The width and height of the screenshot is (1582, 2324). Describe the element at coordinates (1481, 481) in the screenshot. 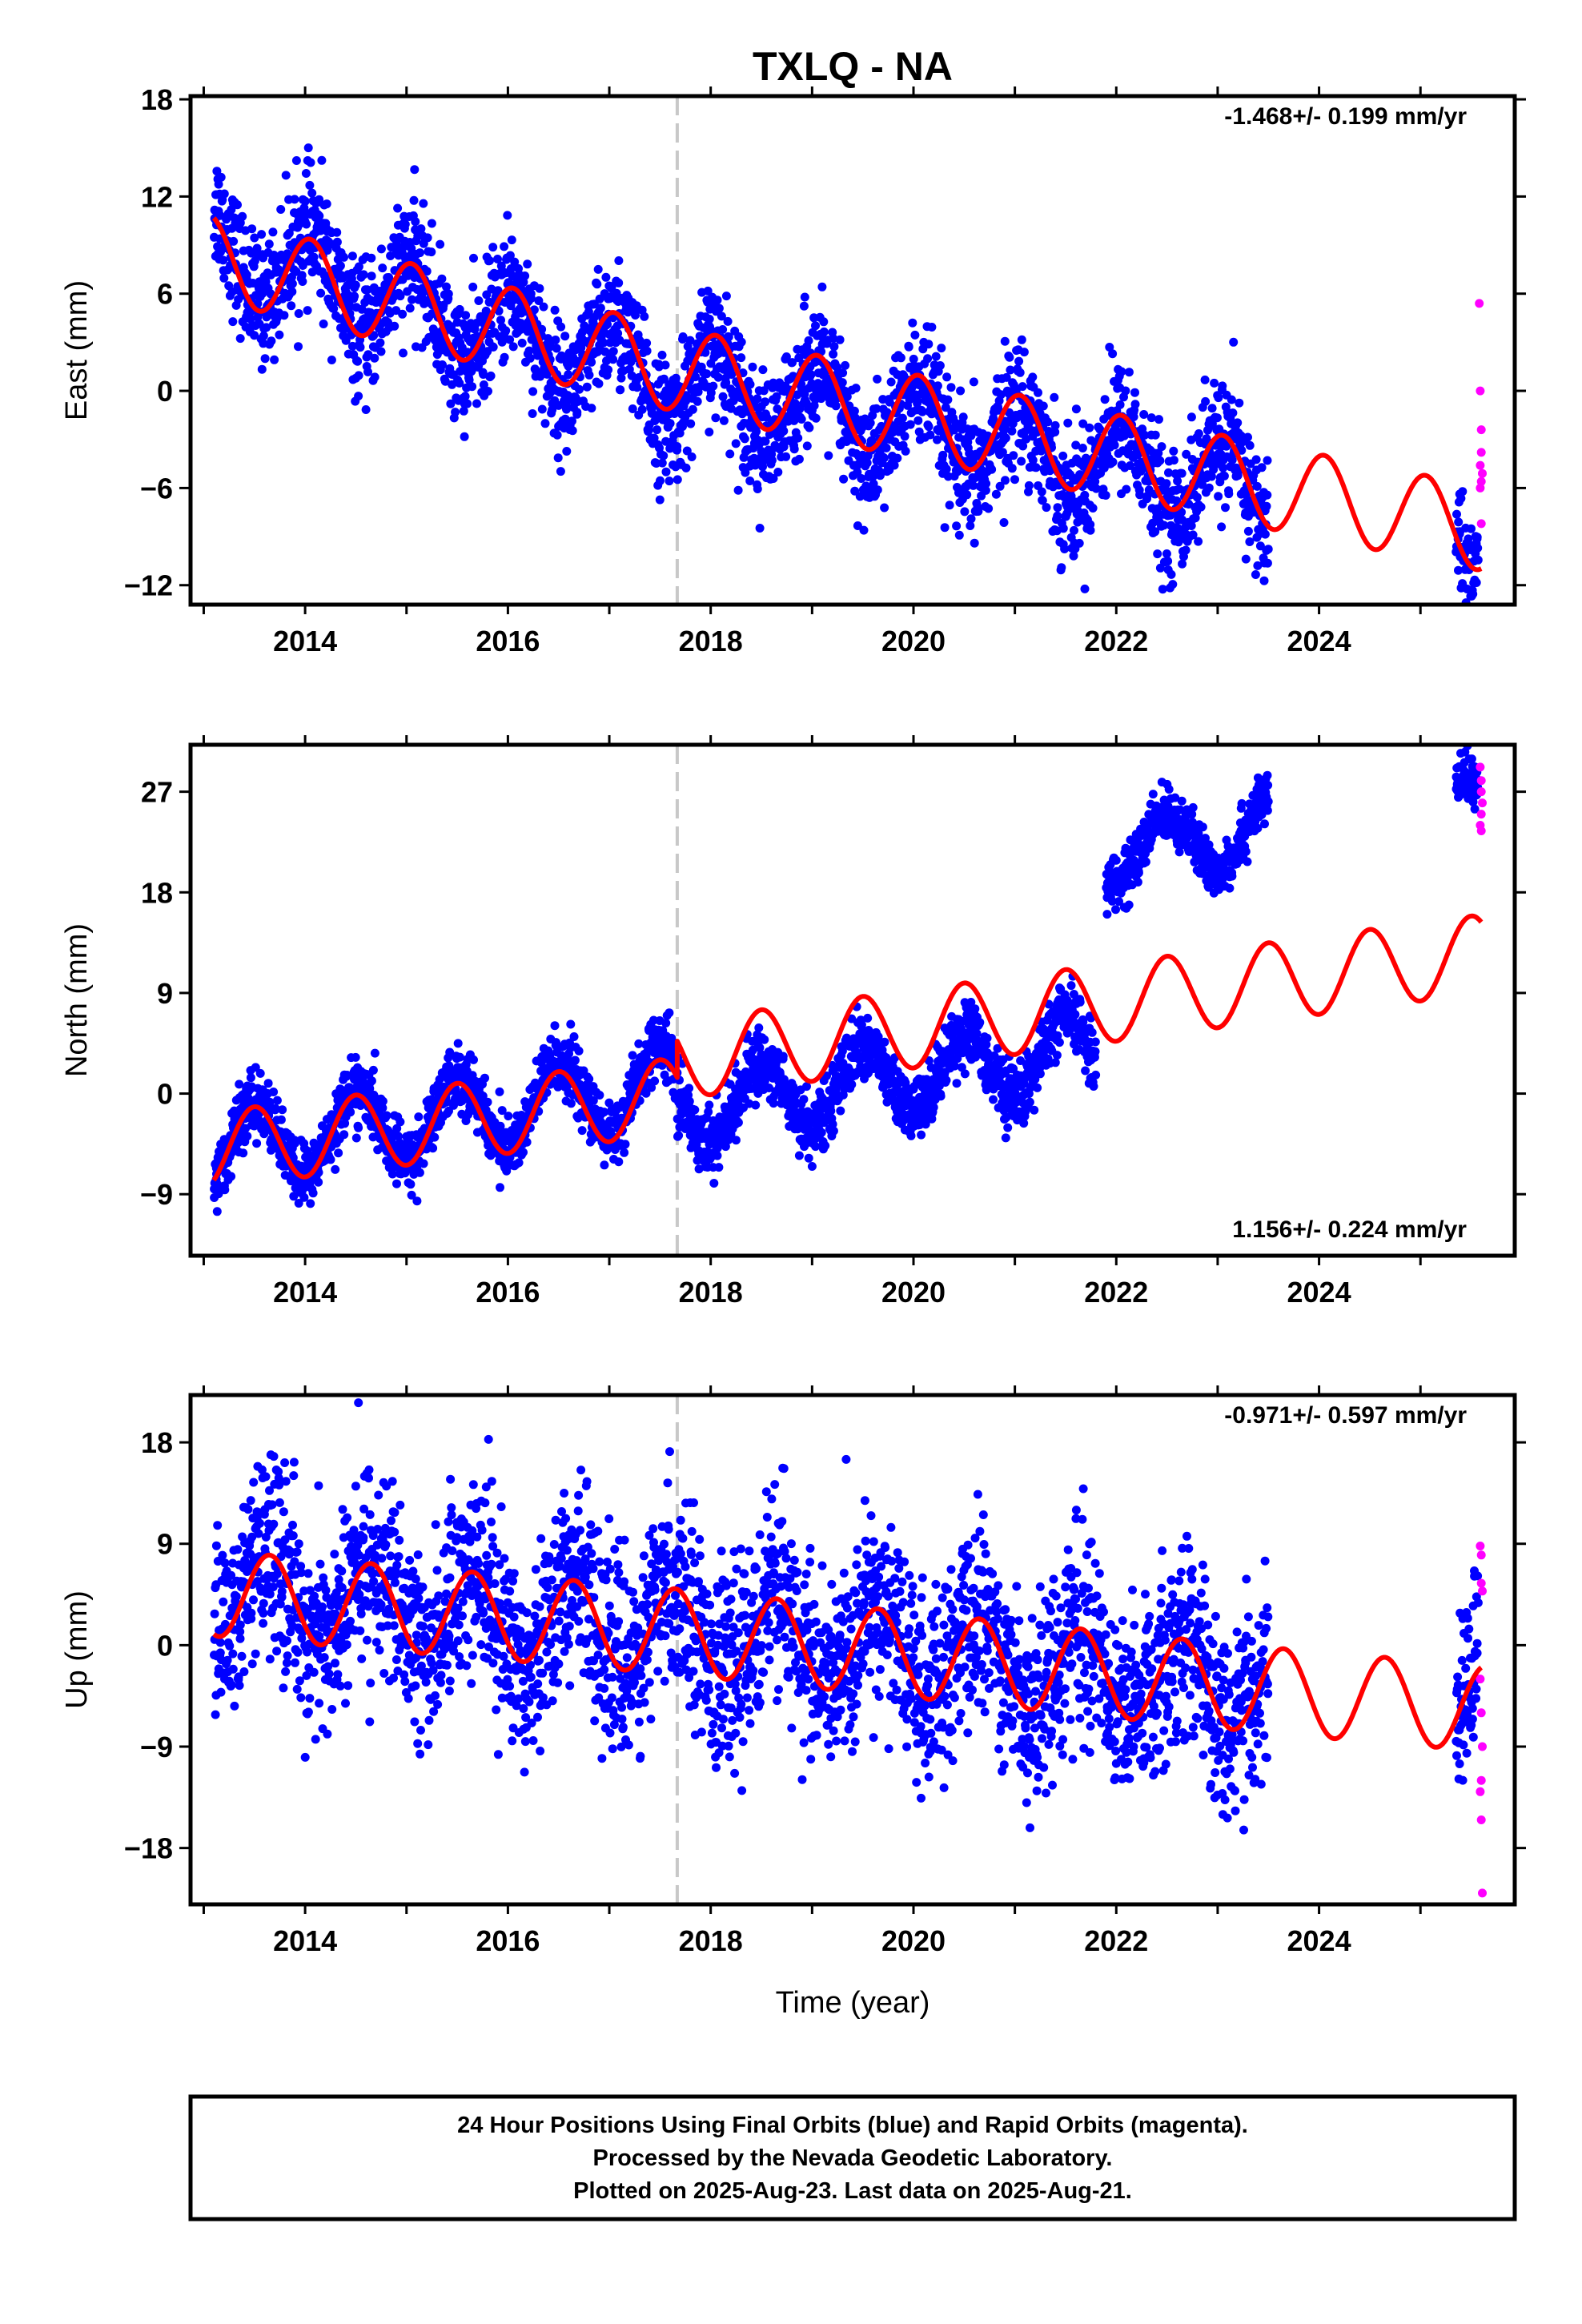

I see `rapid-orbit-point` at that location.